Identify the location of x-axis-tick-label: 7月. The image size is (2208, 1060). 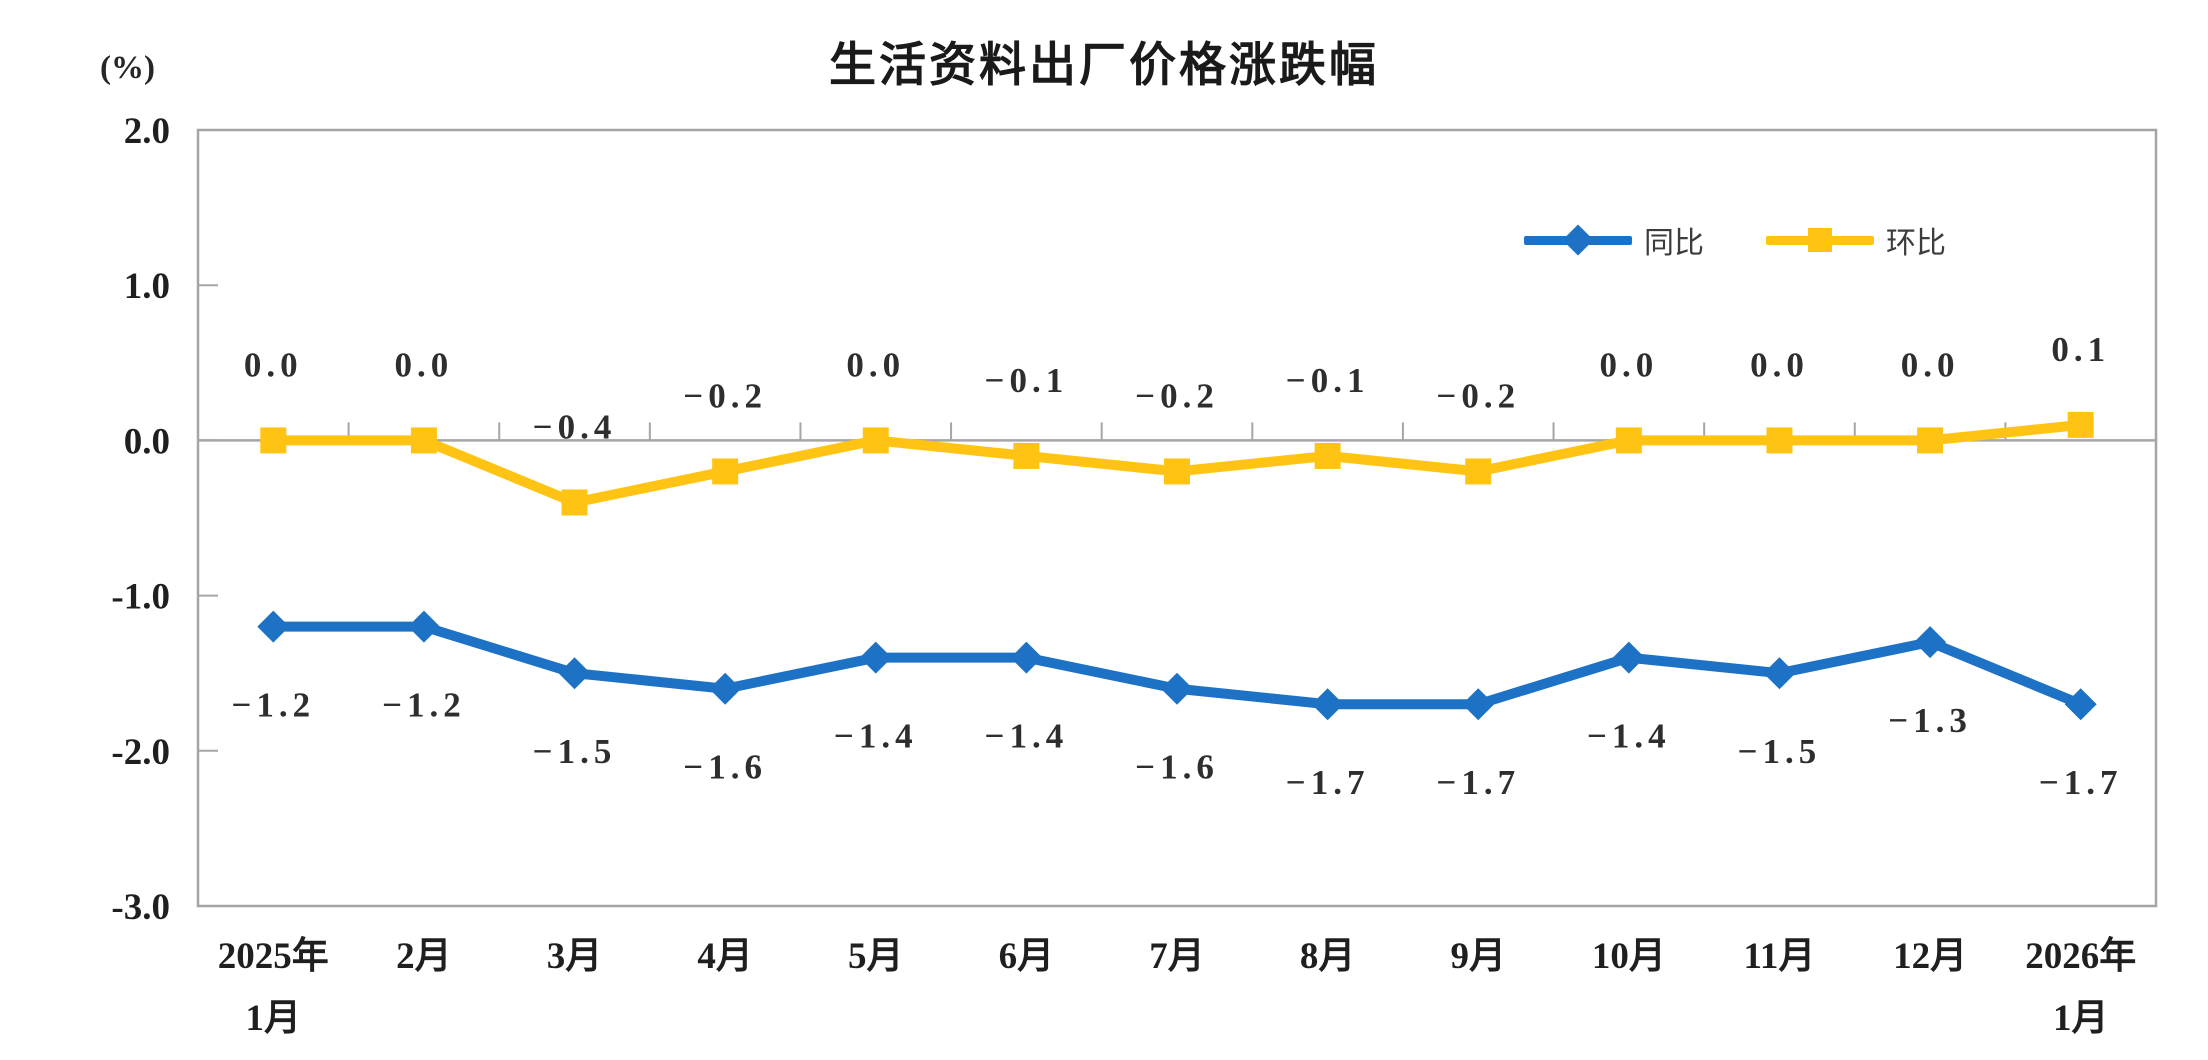
(1177, 956).